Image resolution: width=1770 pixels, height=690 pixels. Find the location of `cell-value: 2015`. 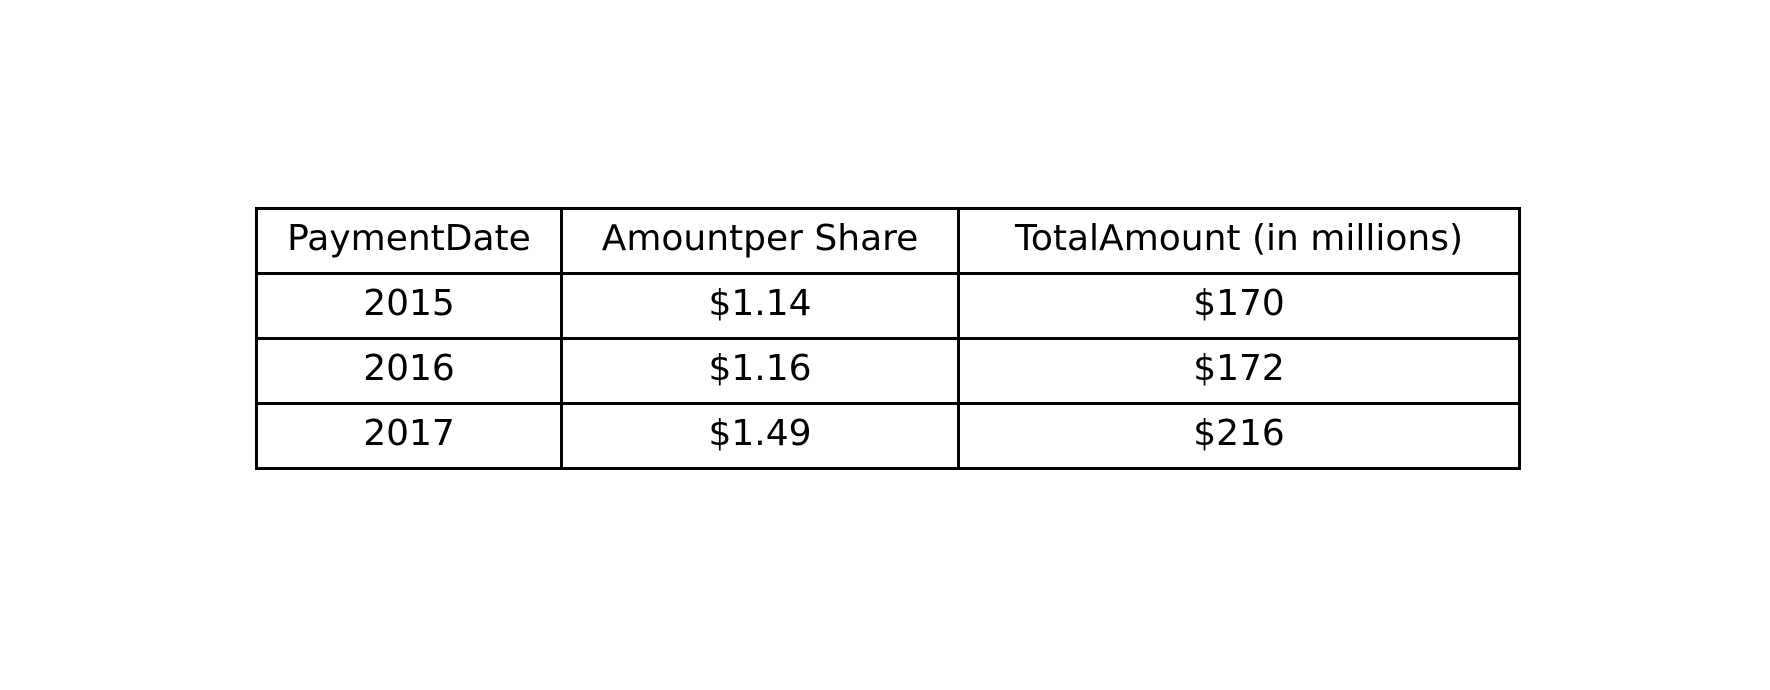

cell-value: 2015 is located at coordinates (409, 303).